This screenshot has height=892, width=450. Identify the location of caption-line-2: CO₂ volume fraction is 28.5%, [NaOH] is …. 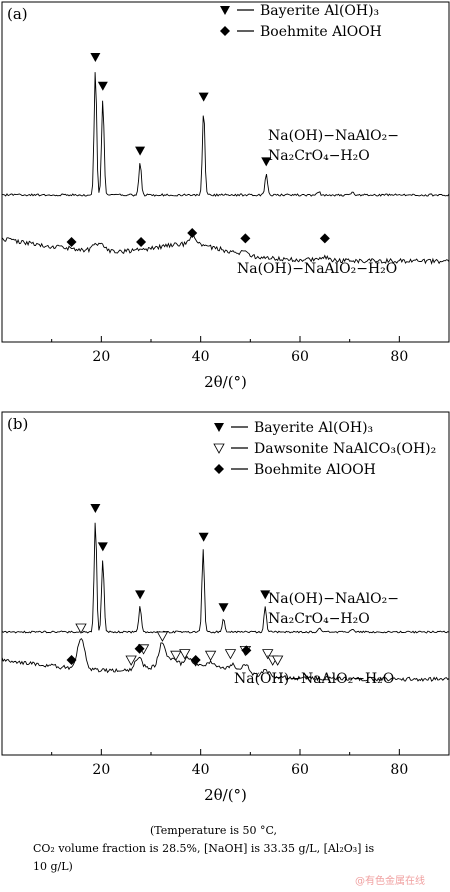
(204, 848).